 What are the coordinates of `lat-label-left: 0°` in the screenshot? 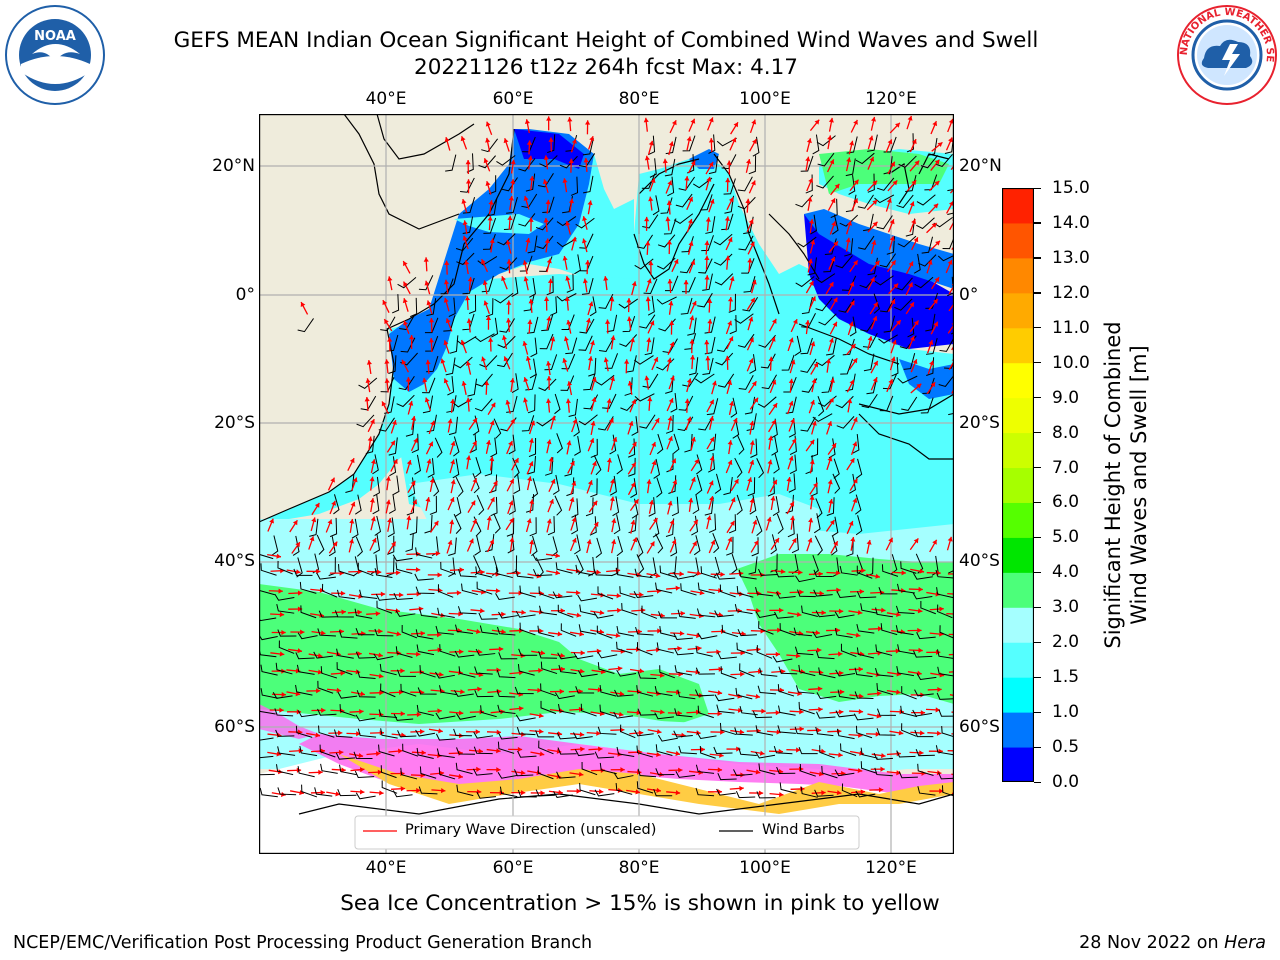 It's located at (245, 295).